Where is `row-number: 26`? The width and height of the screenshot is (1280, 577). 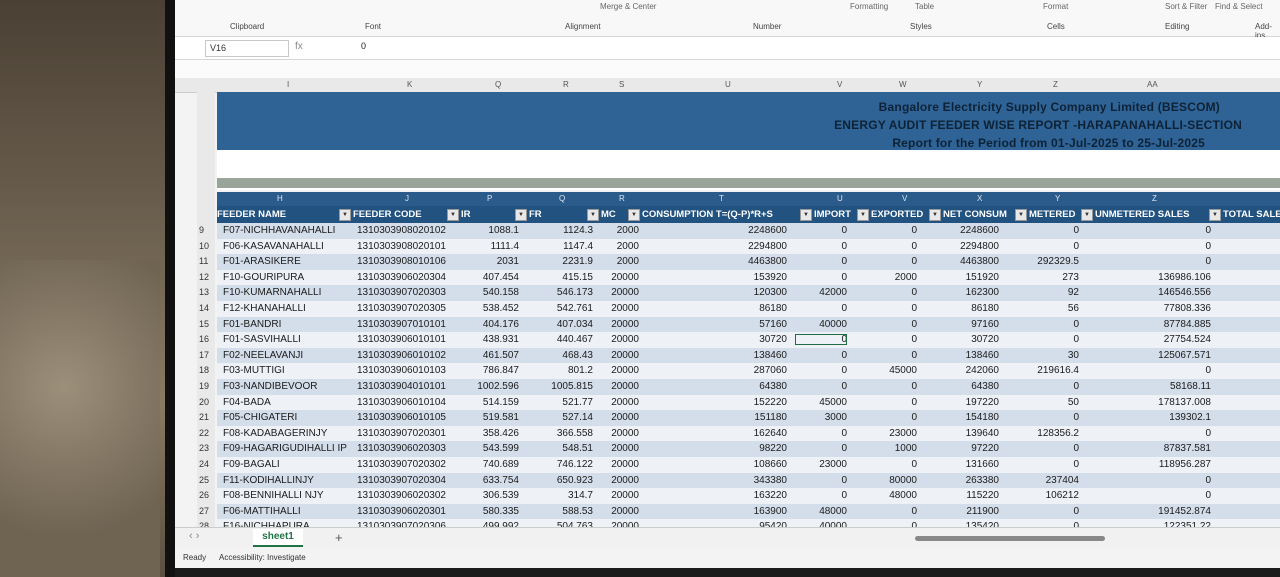 row-number: 26 is located at coordinates (204, 495).